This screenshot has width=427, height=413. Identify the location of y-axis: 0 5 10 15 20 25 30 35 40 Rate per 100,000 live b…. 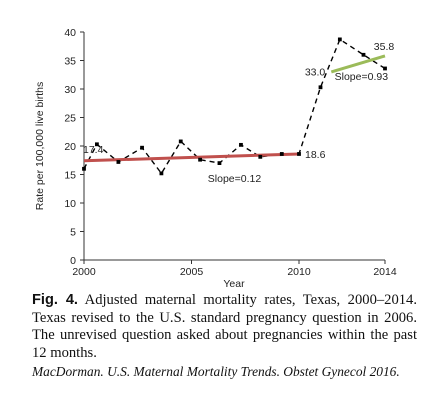
(59, 147).